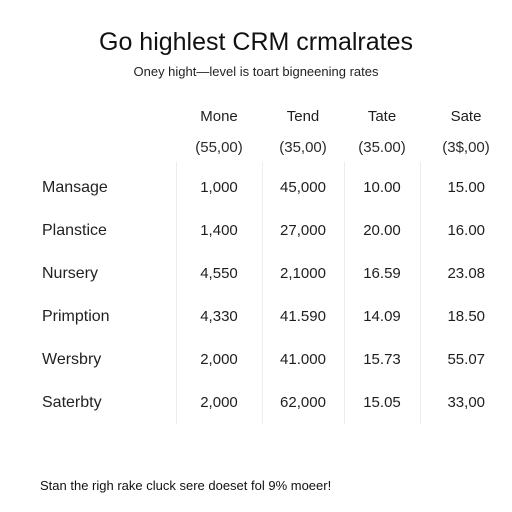  I want to click on table-row: Primption 4,330 41.590 14.09 18.50, so click(256, 316).